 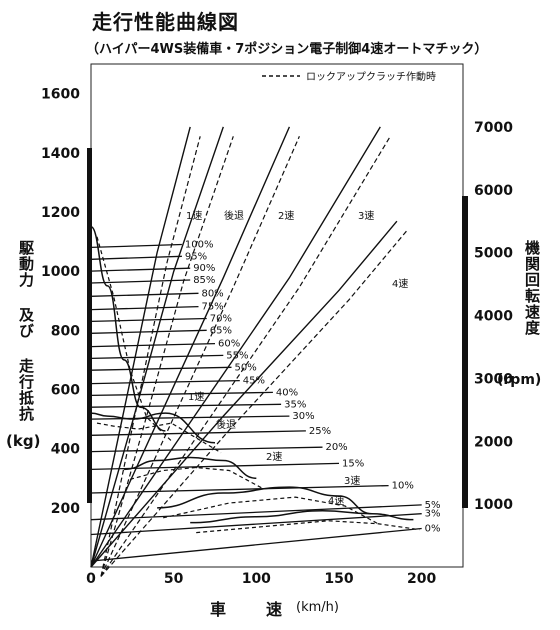 What do you see at coordinates (221, 318) in the screenshot?
I see `resistance-label-70pct: 70%` at bounding box center [221, 318].